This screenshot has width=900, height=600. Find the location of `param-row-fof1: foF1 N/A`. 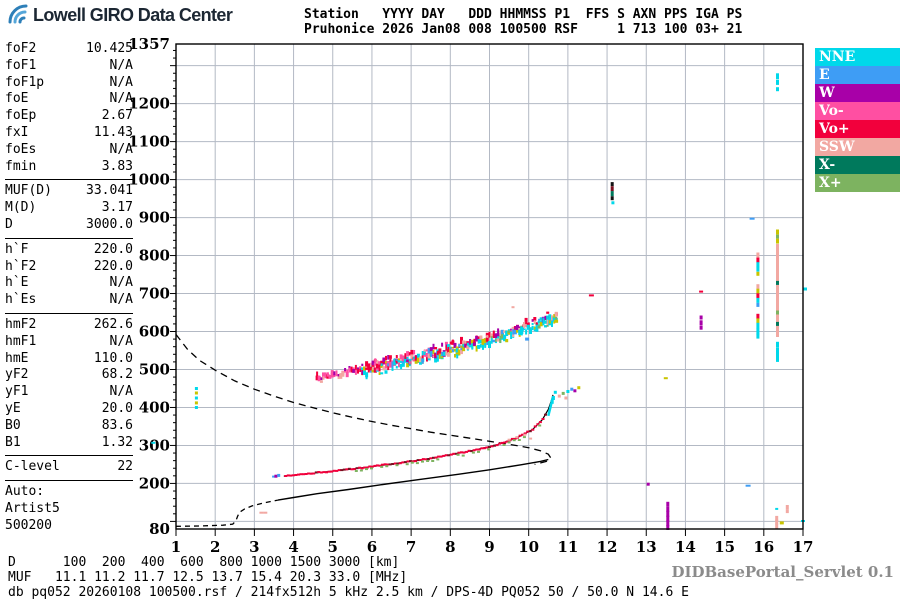

param-row-fof1: foF1 N/A is located at coordinates (69, 66).